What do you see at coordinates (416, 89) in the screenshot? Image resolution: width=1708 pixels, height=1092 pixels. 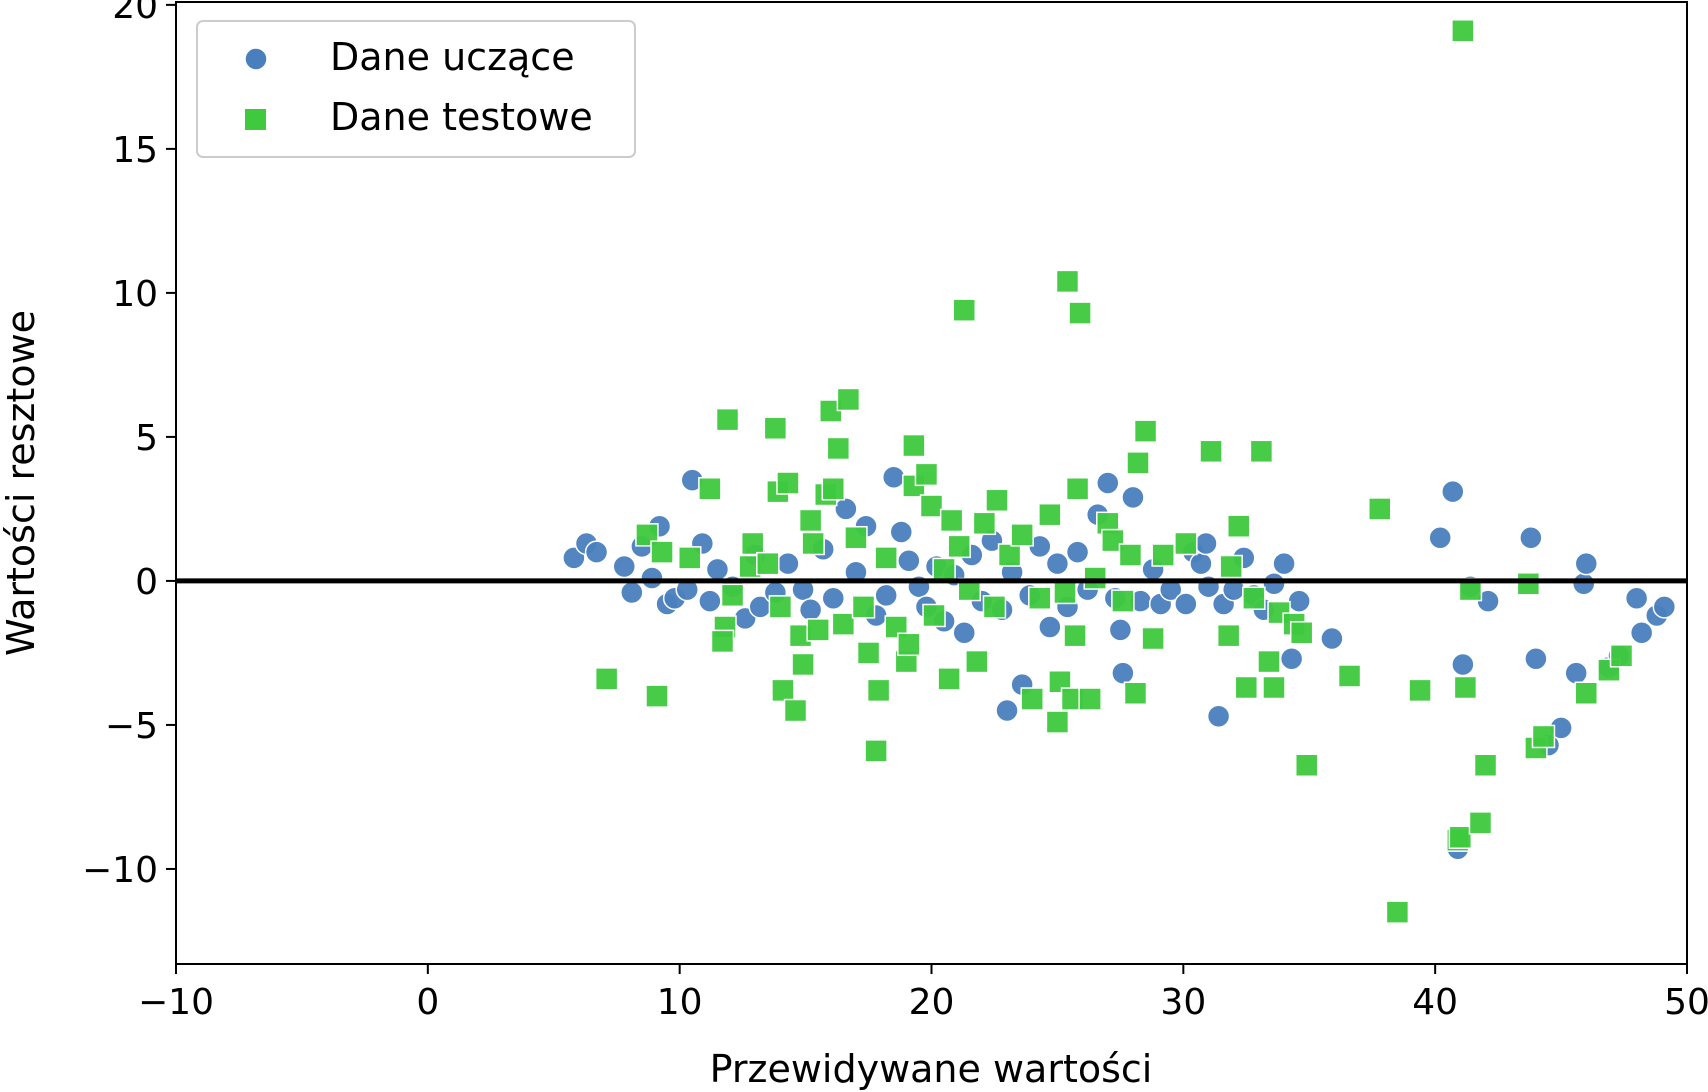 I see `legend-box` at bounding box center [416, 89].